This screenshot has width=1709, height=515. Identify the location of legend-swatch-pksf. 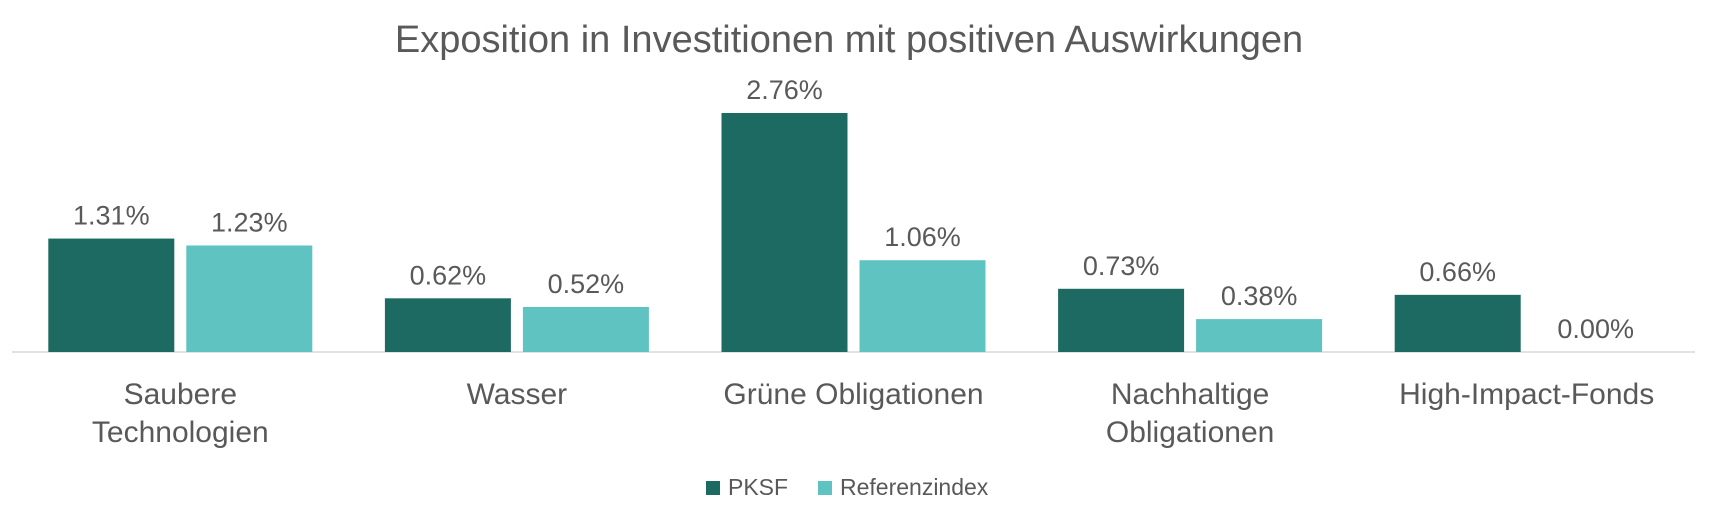
(713, 488).